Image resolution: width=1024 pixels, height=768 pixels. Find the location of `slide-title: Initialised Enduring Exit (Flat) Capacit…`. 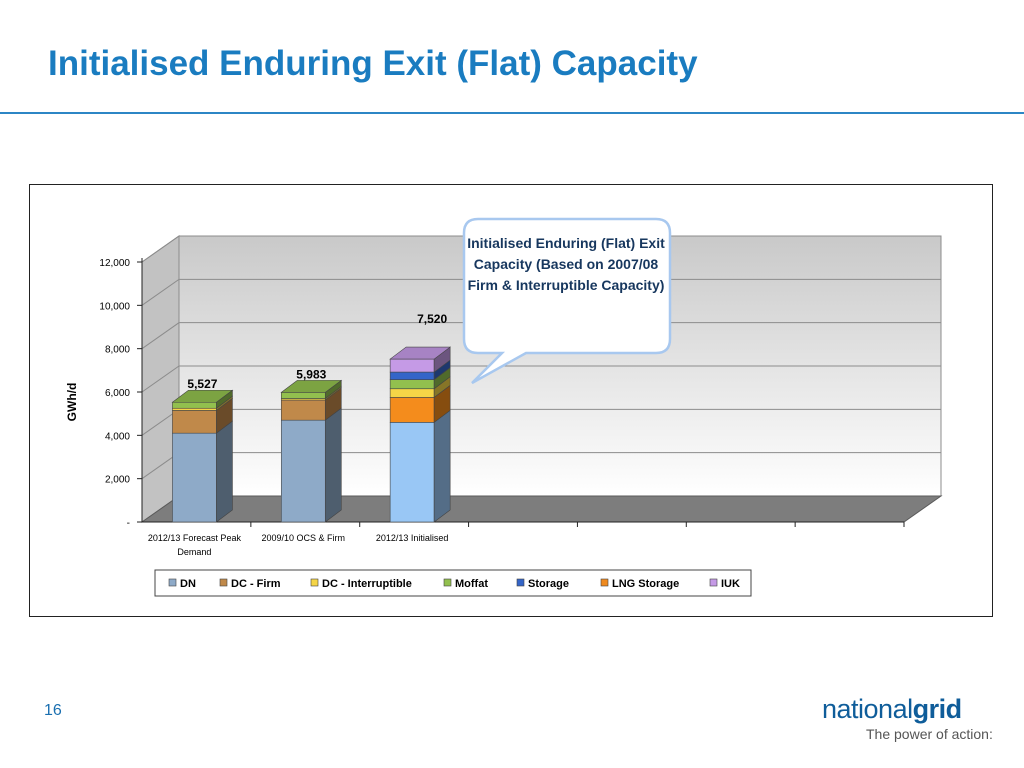

slide-title: Initialised Enduring Exit (Flat) Capacit… is located at coordinates (373, 63).